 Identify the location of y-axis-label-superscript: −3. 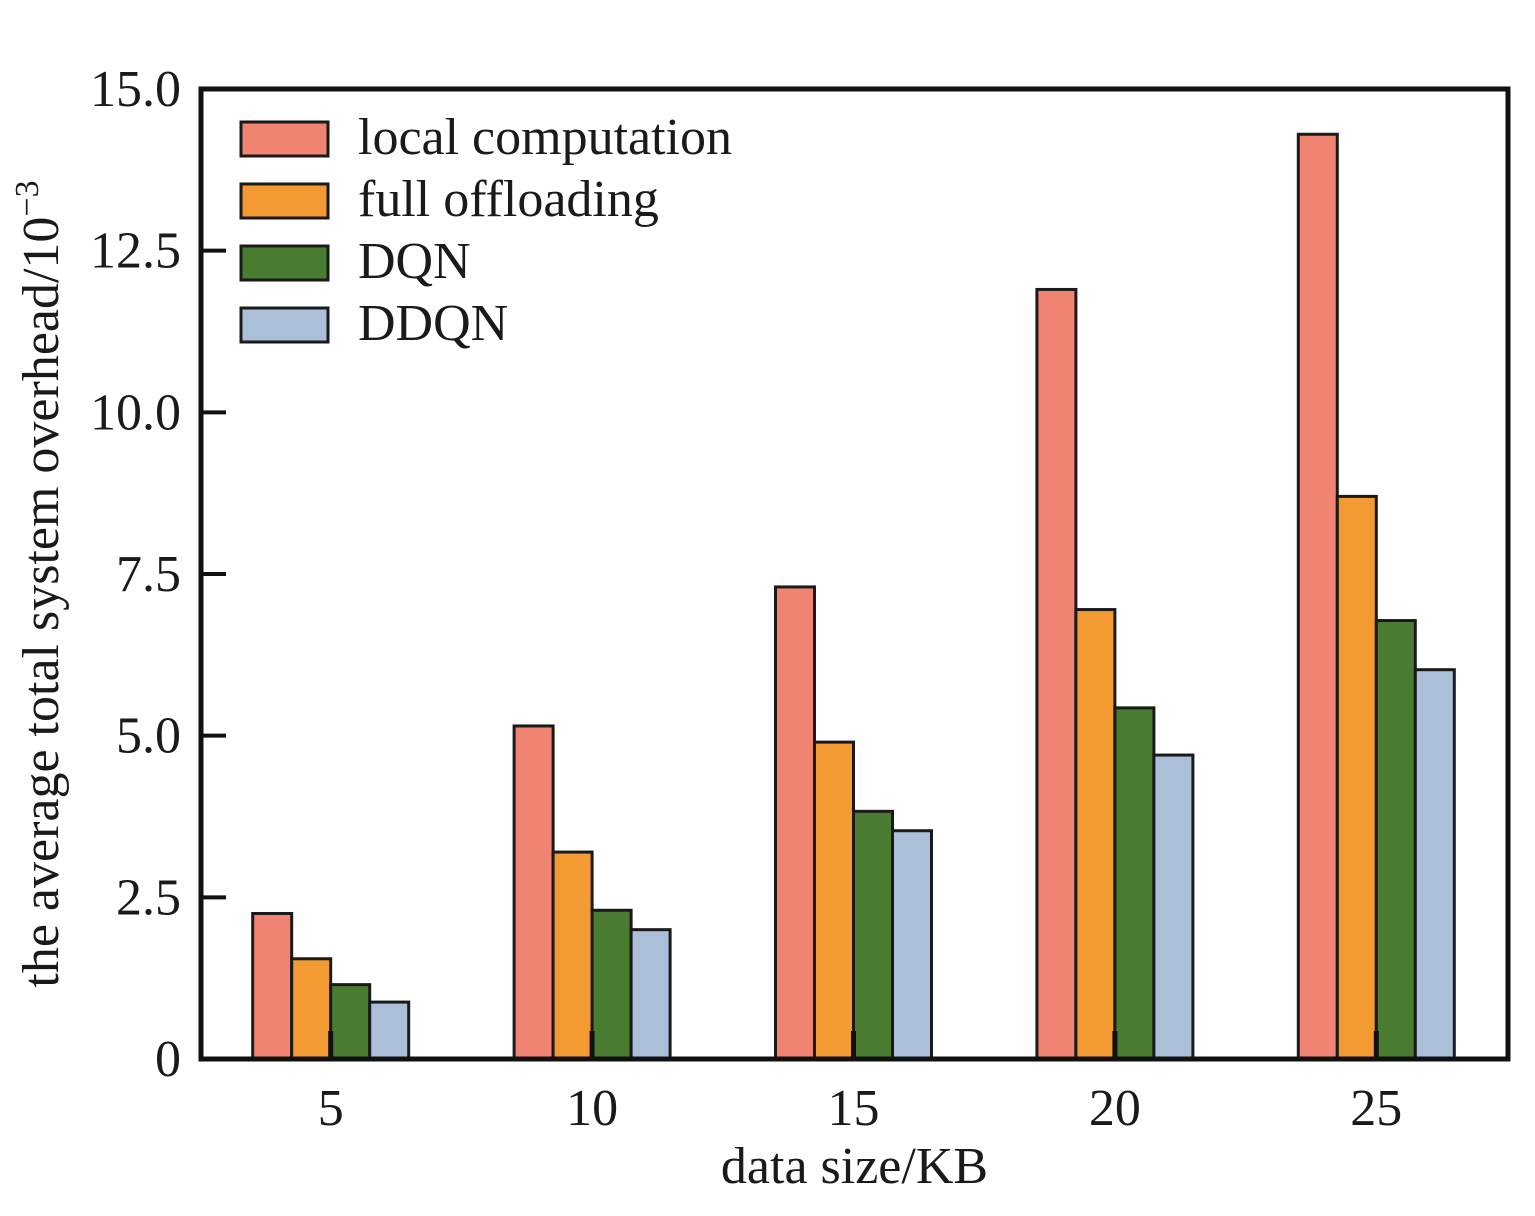
(27, 198).